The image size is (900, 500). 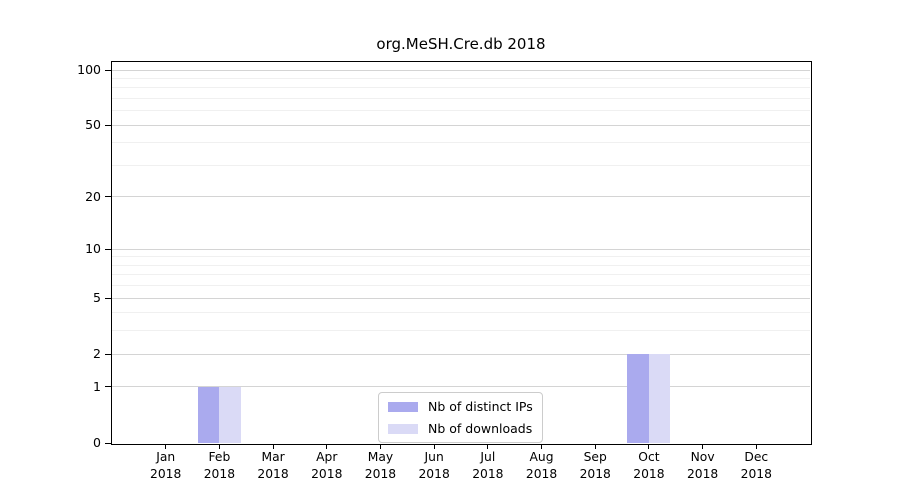 What do you see at coordinates (756, 466) in the screenshot?
I see `x-tick-label: Dec 2018` at bounding box center [756, 466].